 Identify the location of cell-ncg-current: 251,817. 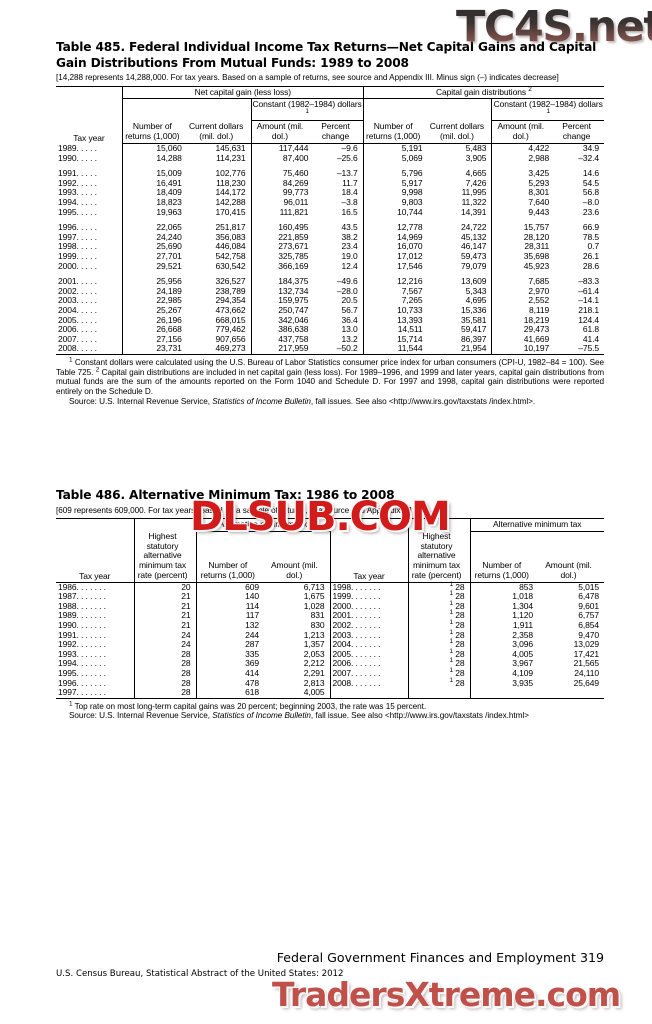
(219, 228).